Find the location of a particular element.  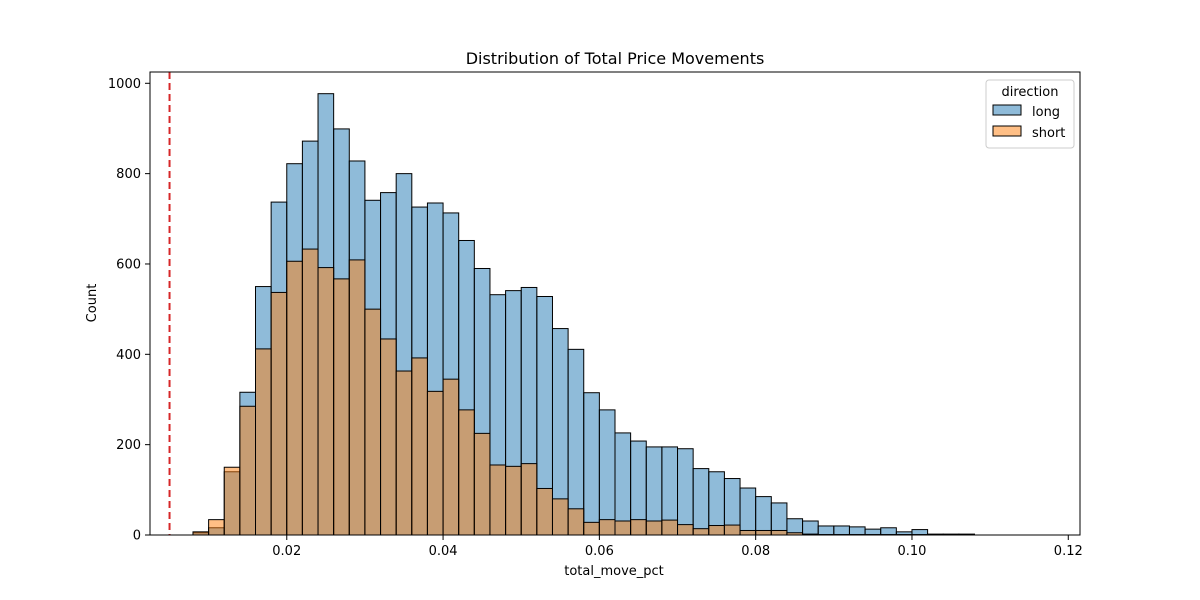

x-tick-label: 0.06 is located at coordinates (599, 551).